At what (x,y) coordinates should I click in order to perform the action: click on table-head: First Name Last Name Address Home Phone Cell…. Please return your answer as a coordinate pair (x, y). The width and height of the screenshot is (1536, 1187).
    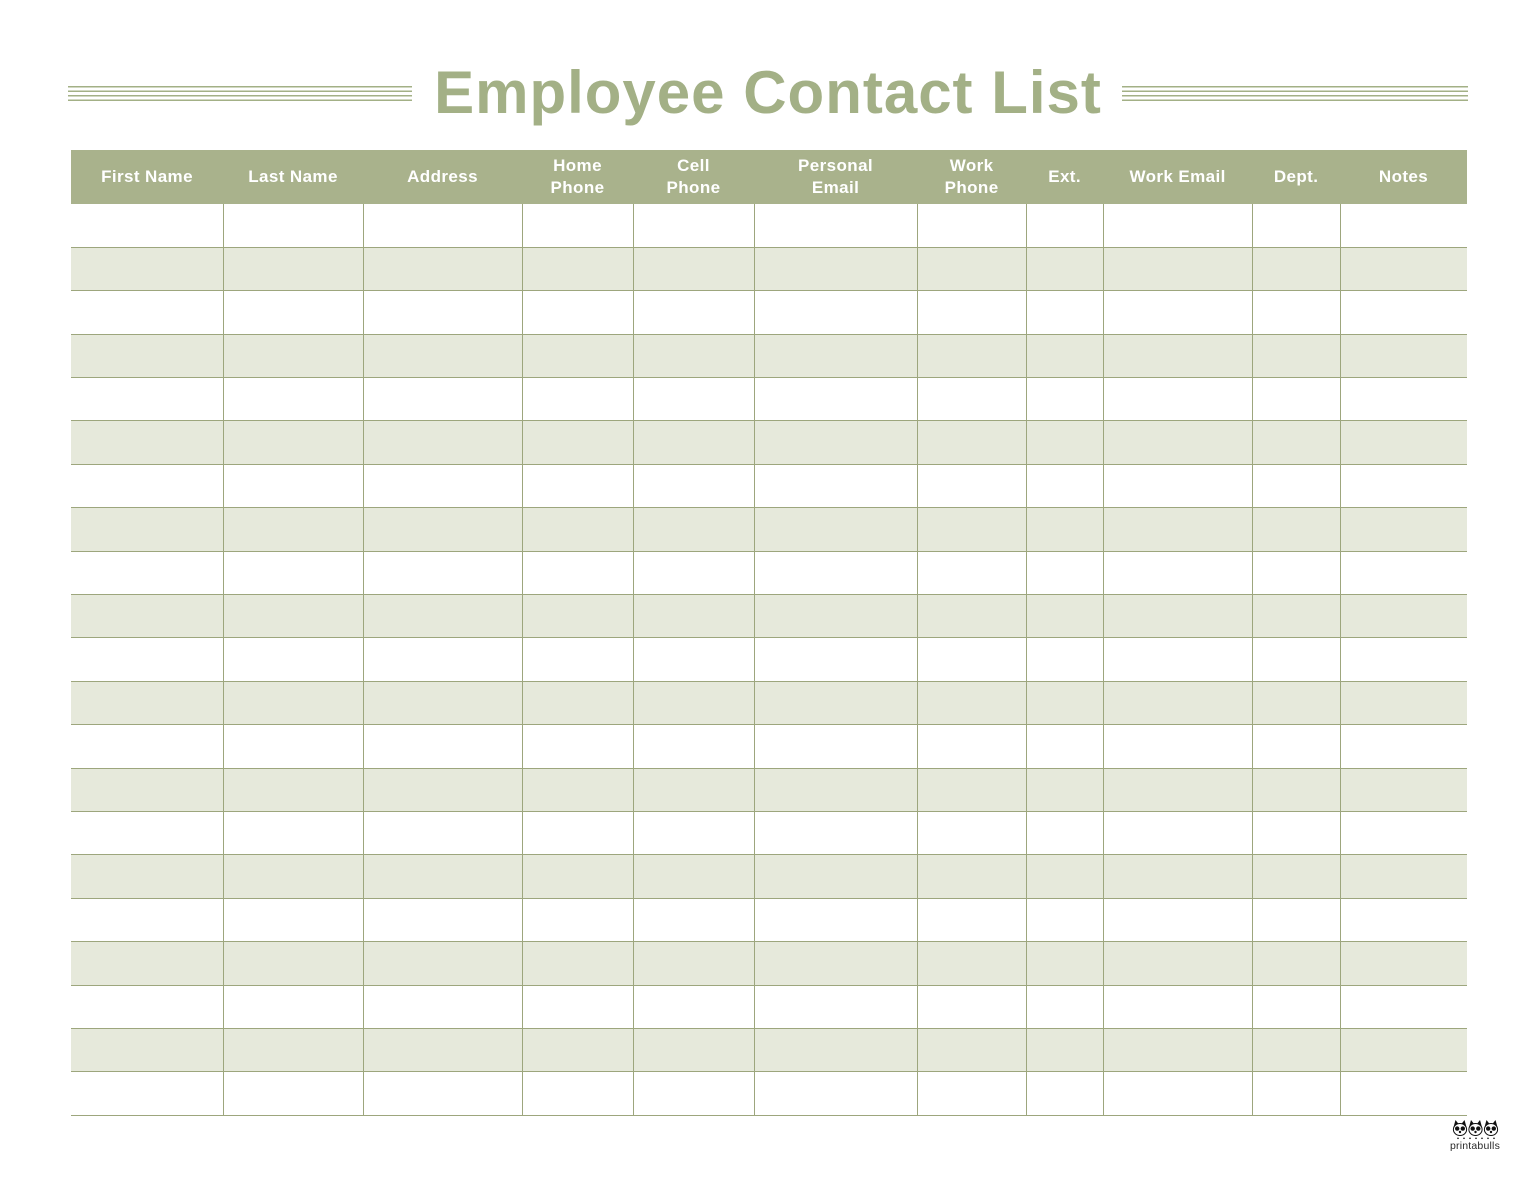
    Looking at the image, I should click on (769, 177).